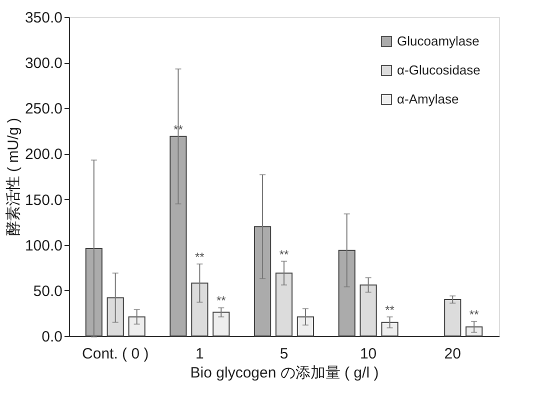 The image size is (560, 400). I want to click on y-tick-label: 0.0, so click(52, 337).